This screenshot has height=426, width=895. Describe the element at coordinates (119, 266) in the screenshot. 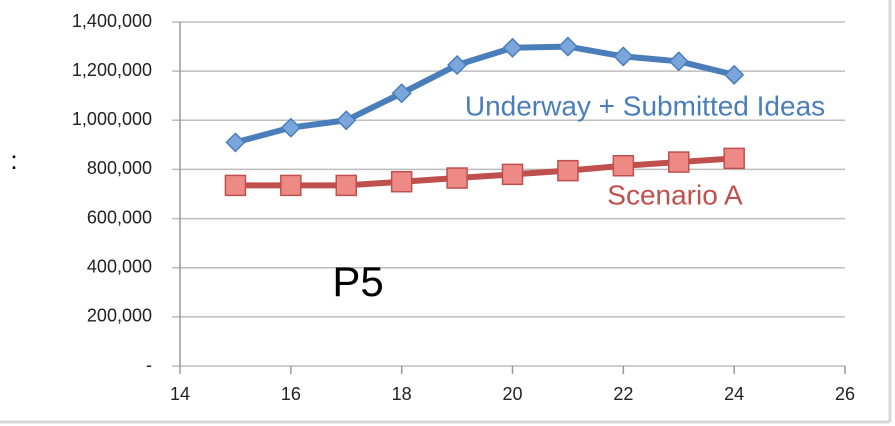

I see `y-tick-label: 400,000` at that location.